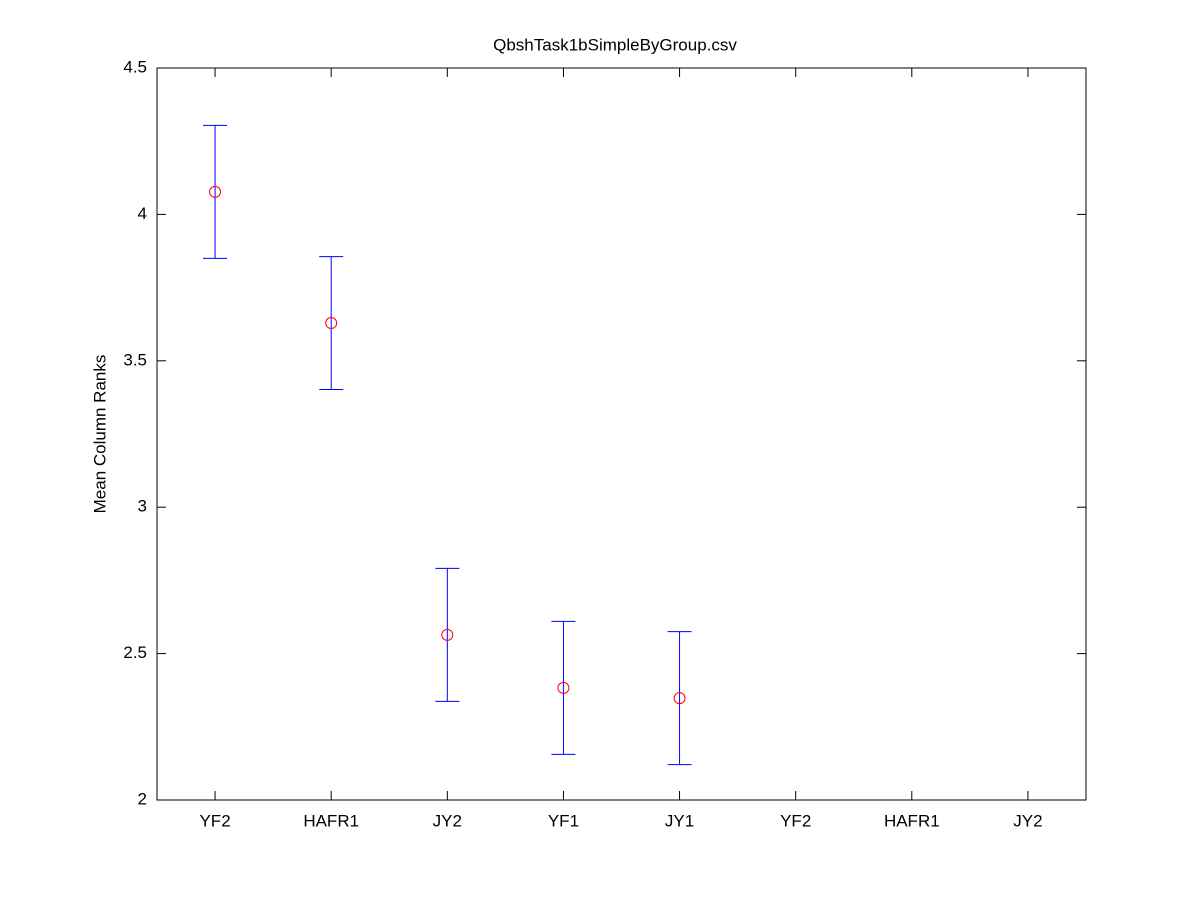  I want to click on y-tick-label: 4.5, so click(135, 66).